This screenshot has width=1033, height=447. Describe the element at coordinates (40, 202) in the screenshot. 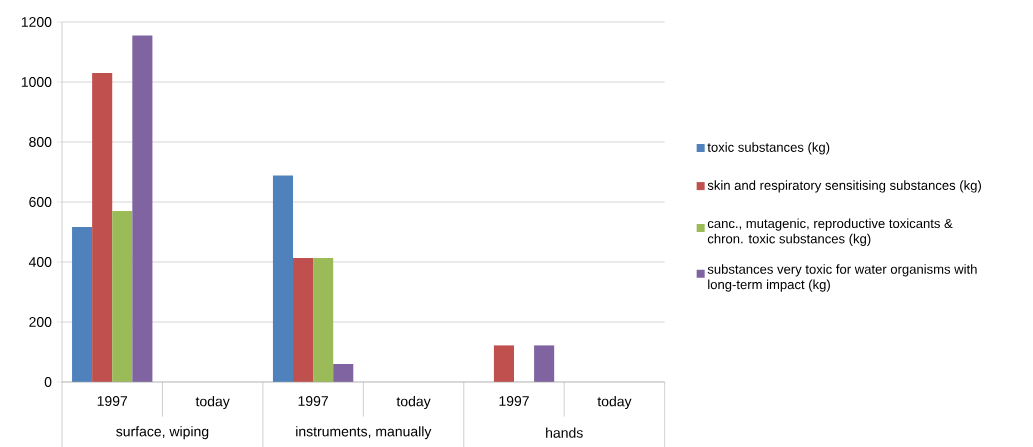

I see `y-tick-label: 600` at that location.